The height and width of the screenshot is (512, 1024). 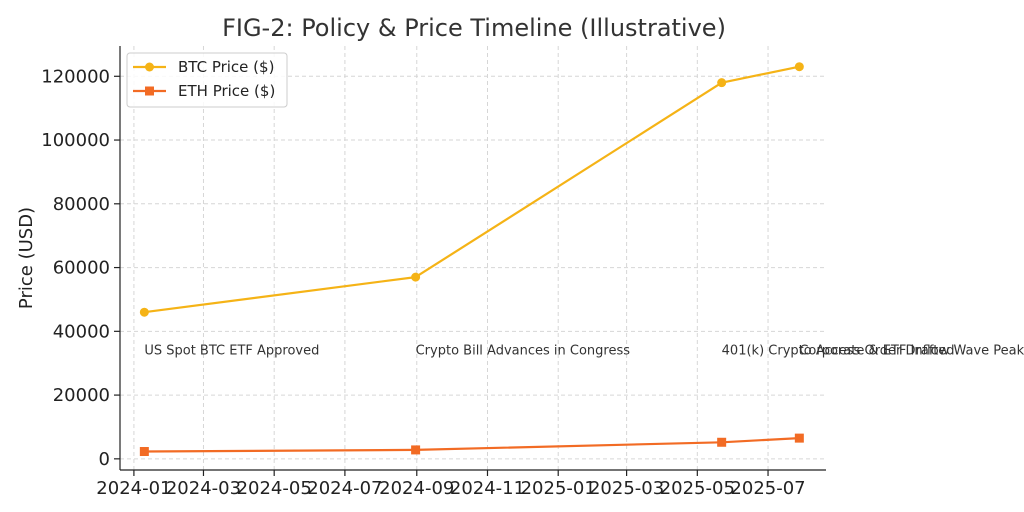 I want to click on y-tick-label: 20000, so click(x=81, y=395).